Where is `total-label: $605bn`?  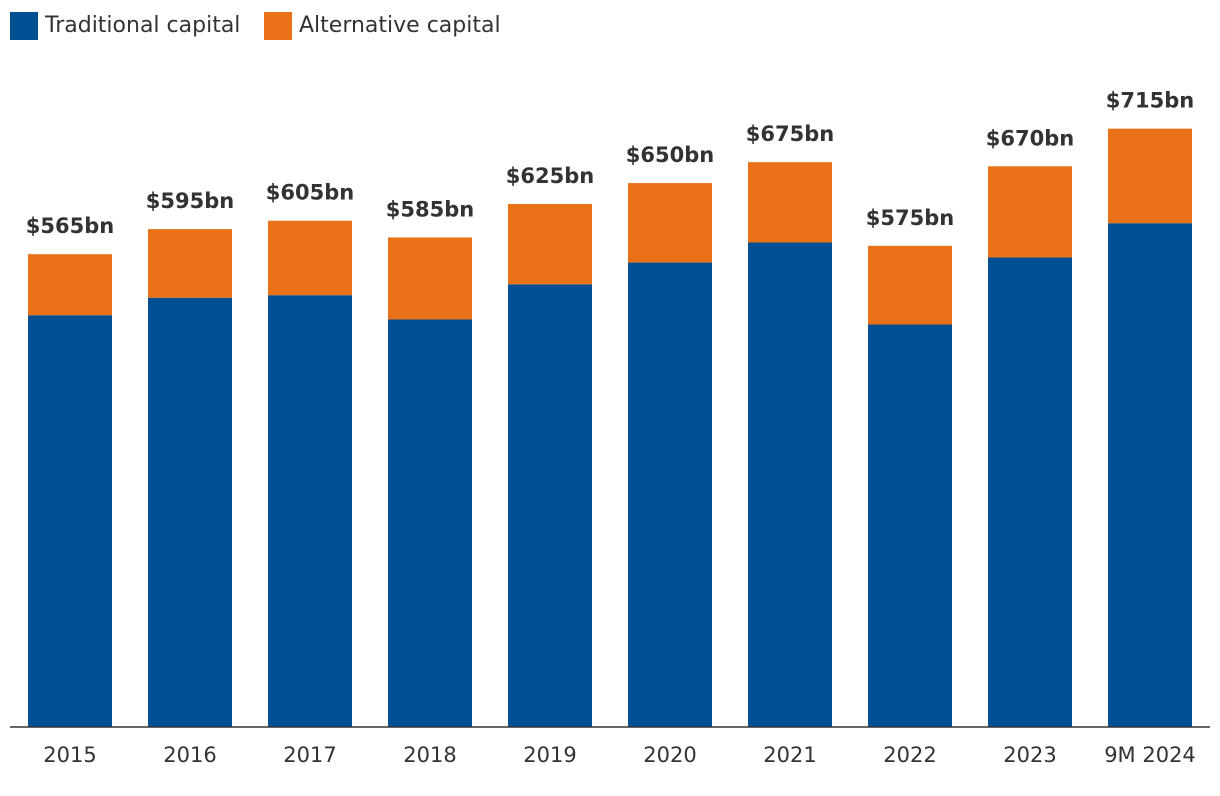 total-label: $605bn is located at coordinates (310, 193).